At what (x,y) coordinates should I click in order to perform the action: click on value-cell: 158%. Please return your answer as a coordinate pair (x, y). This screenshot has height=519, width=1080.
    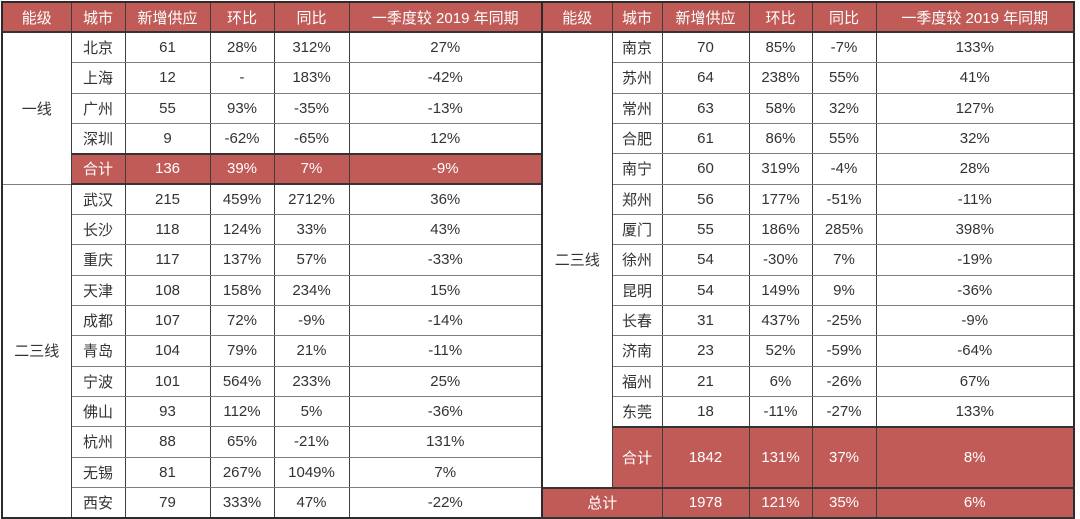
    Looking at the image, I should click on (242, 290).